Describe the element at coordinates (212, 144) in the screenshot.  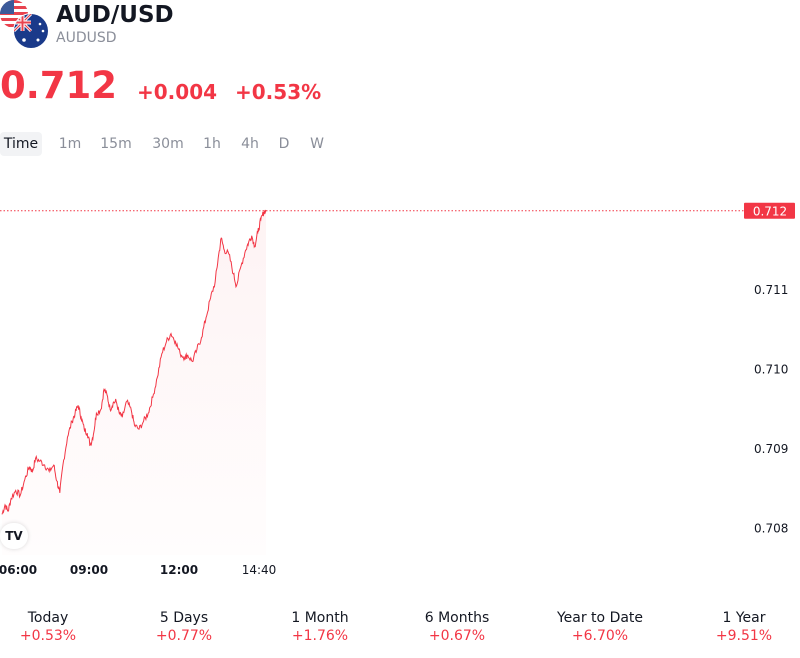
I see `tab-1h: 1h` at that location.